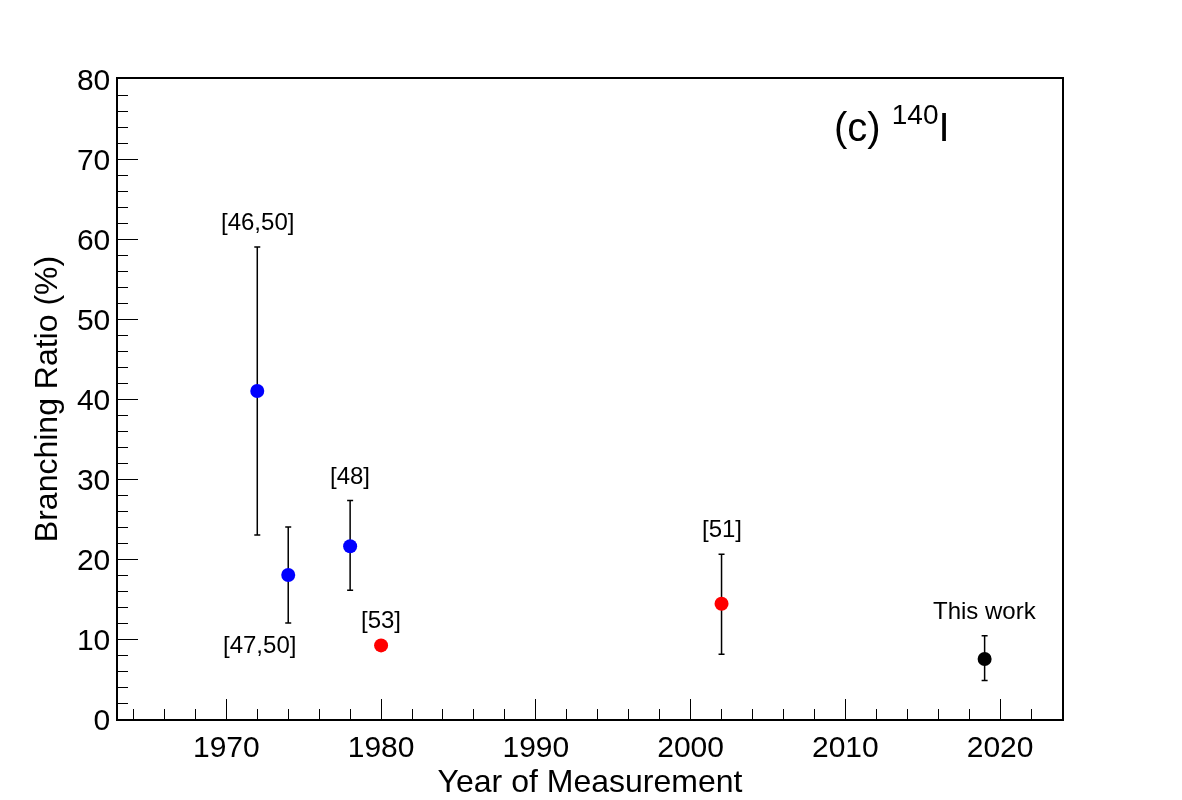 The width and height of the screenshot is (1182, 800). I want to click on annotation: [46,50], so click(258, 221).